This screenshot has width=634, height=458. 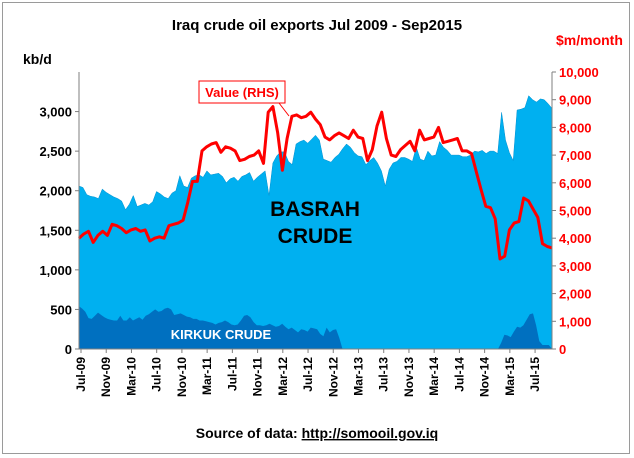 What do you see at coordinates (562, 349) in the screenshot?
I see `right-tick-label: 0` at bounding box center [562, 349].